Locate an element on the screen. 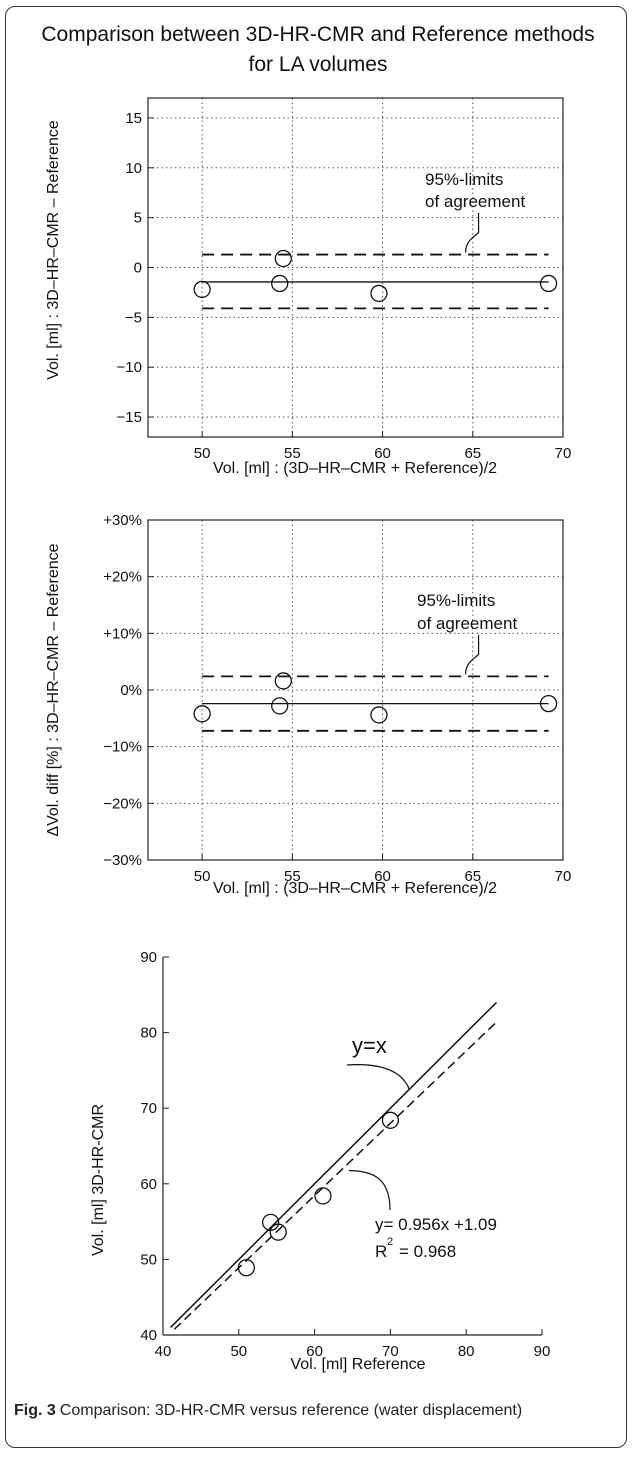  chart-1-y-tick-label: 15 is located at coordinates (133, 118).